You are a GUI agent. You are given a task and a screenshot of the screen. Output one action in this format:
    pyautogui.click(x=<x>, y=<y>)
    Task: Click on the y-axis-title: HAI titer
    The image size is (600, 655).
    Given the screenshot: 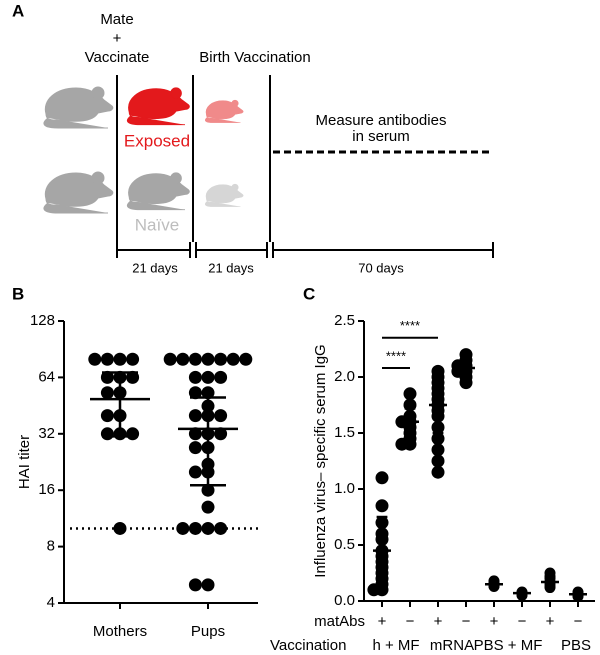 What is the action you would take?
    pyautogui.click(x=24, y=462)
    